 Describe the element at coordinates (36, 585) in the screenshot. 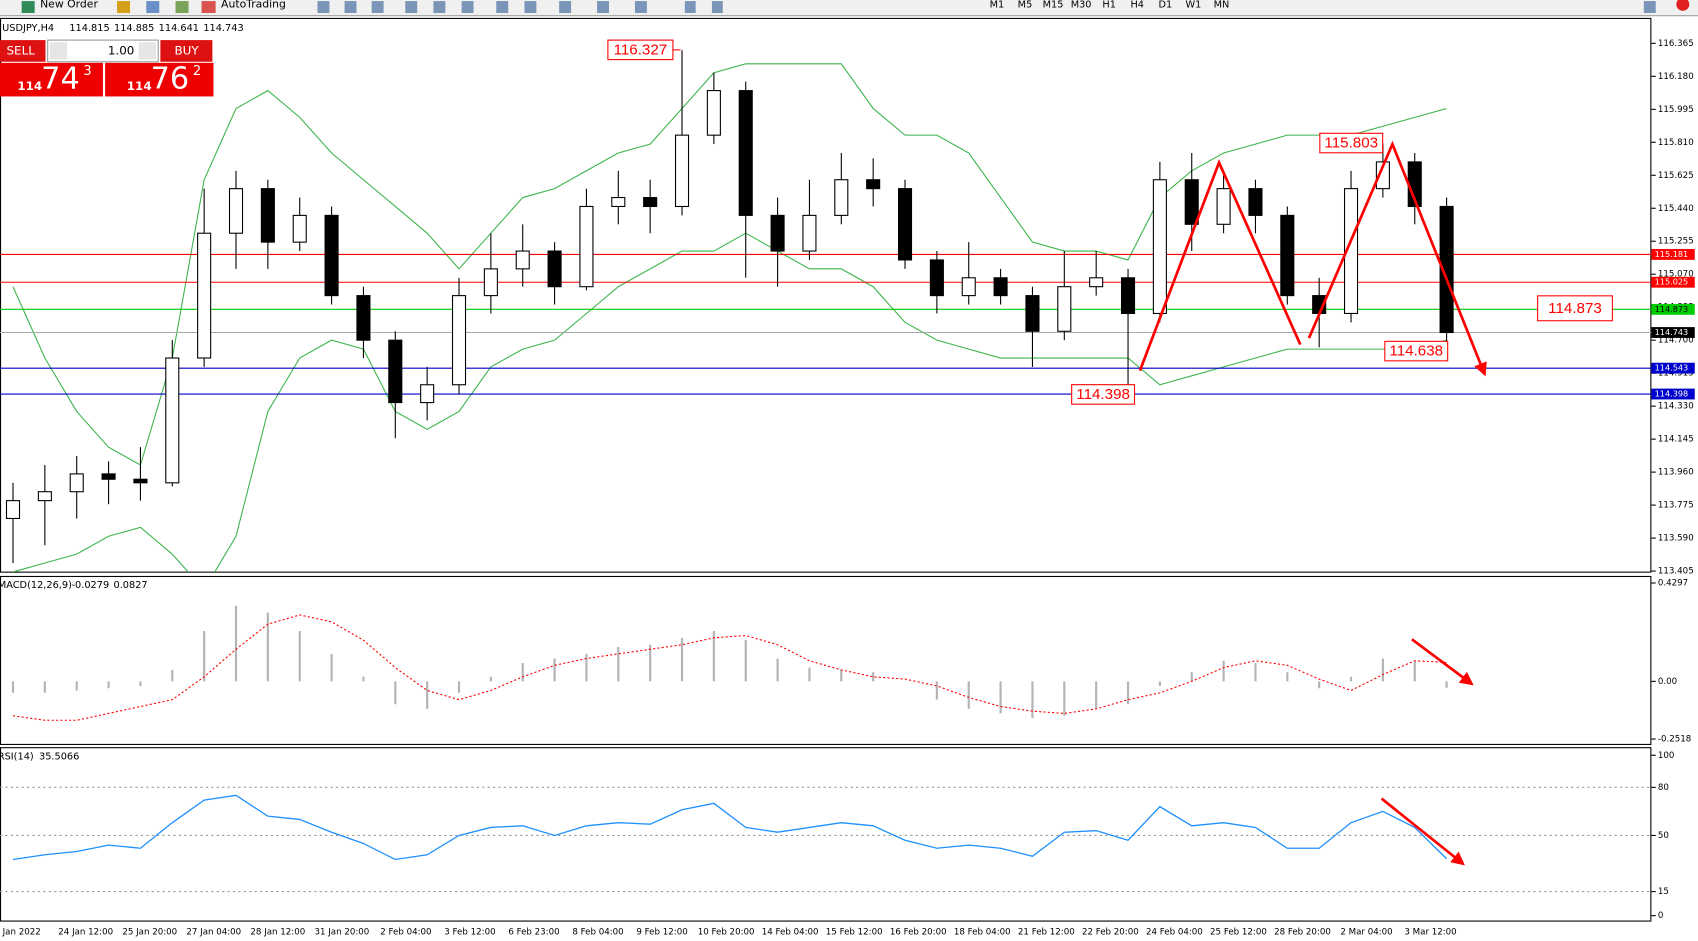

I see `macd-title: MACD(12,26,9)` at that location.